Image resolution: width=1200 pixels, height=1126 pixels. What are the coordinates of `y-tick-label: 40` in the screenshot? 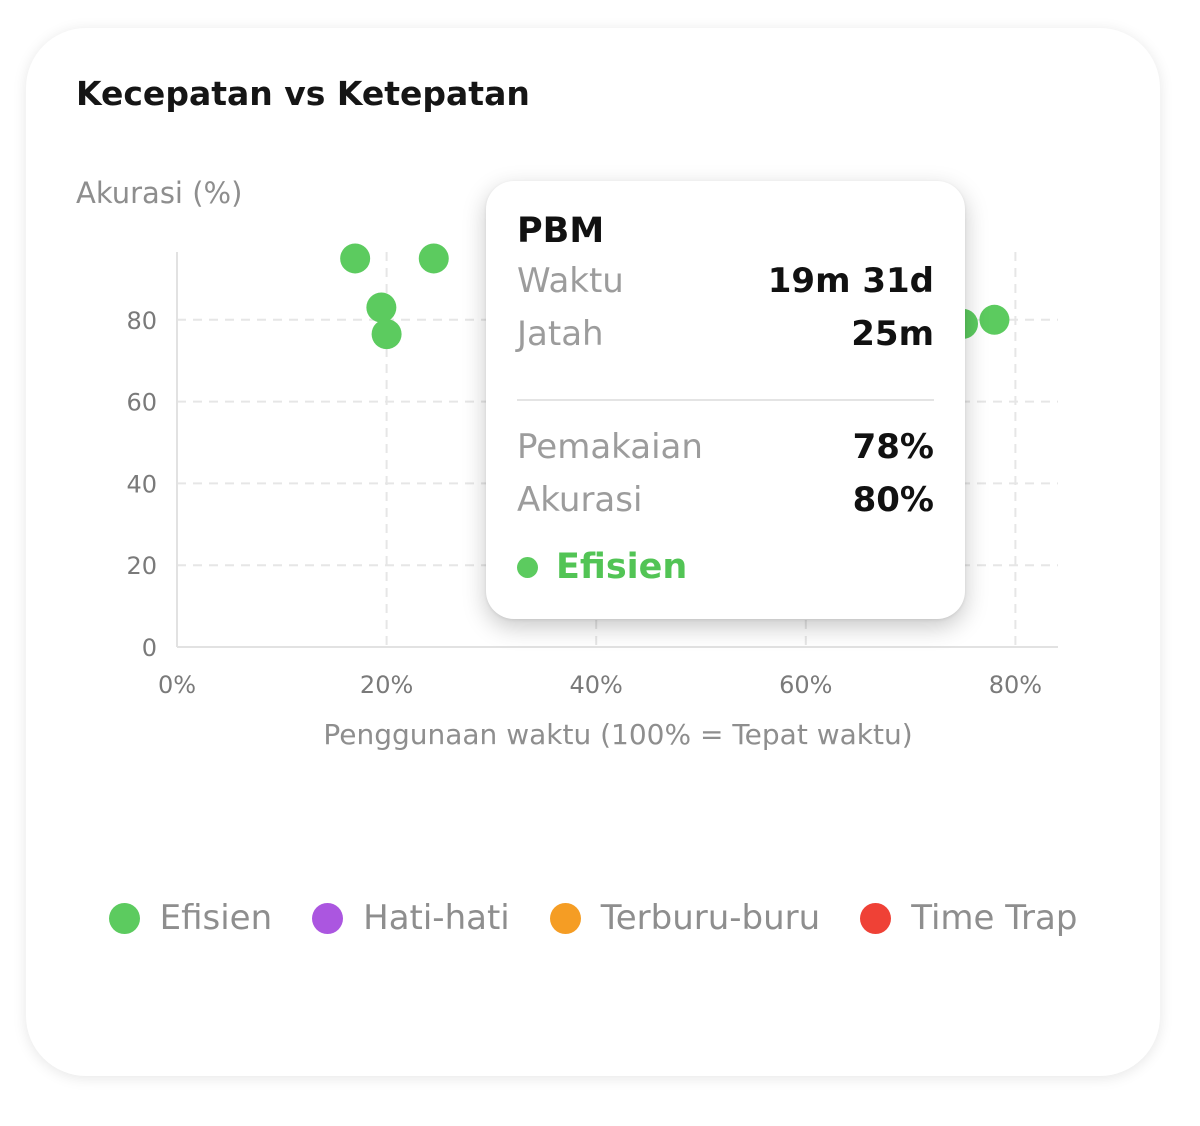 It's located at (141, 484).